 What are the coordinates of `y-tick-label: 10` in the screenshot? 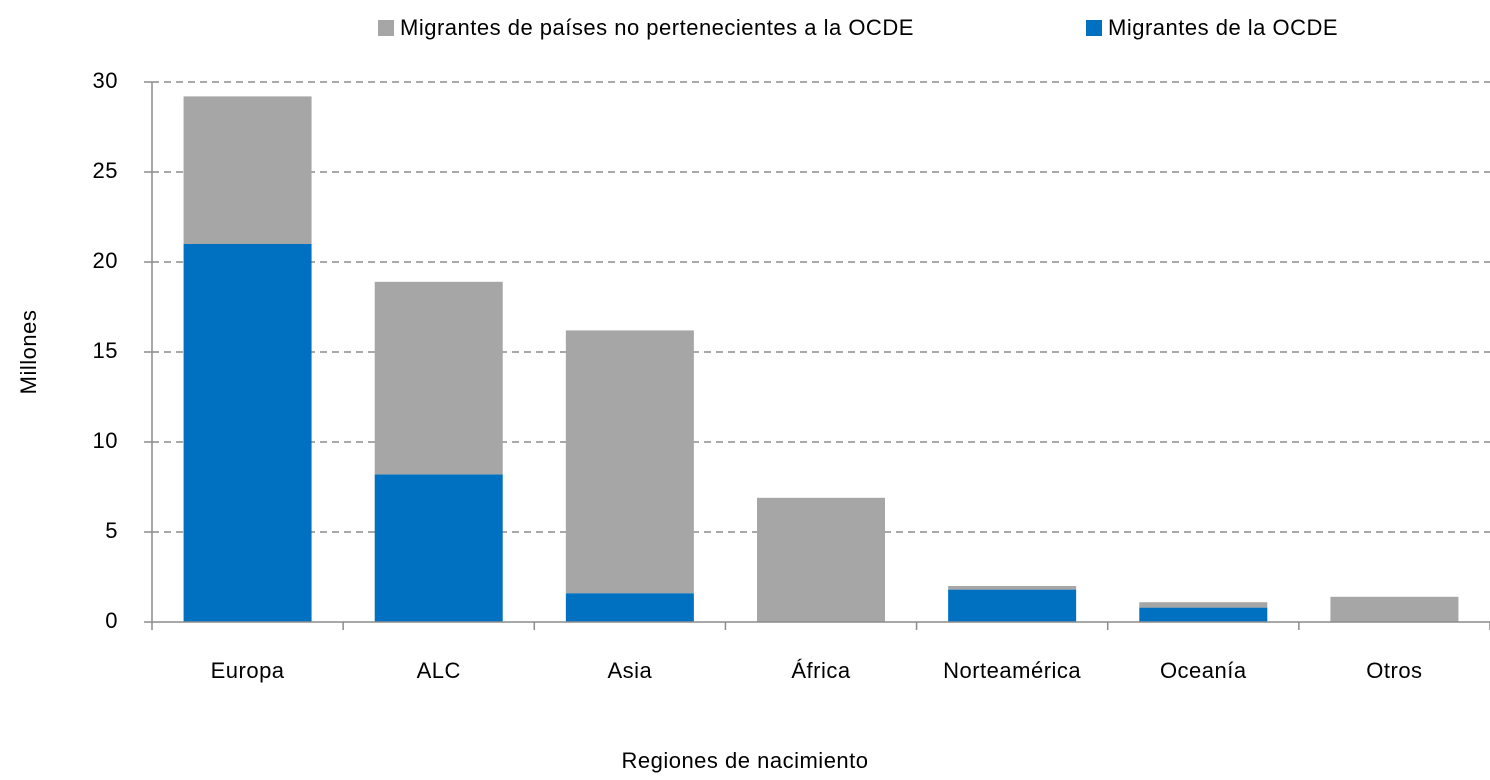 It's located at (105, 440).